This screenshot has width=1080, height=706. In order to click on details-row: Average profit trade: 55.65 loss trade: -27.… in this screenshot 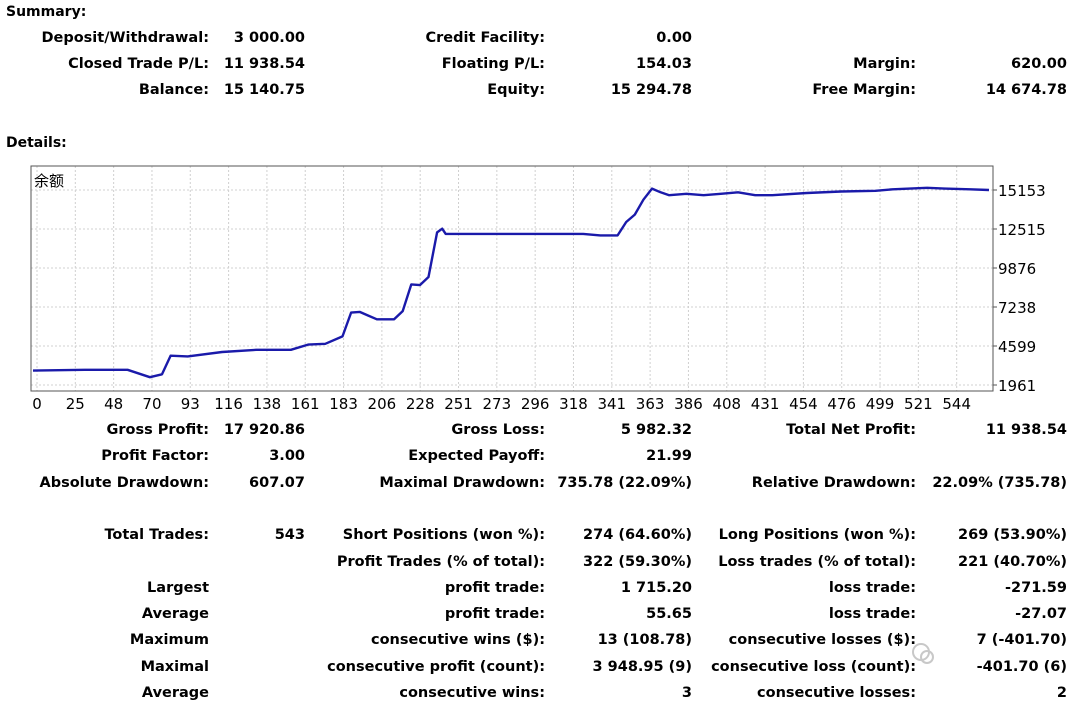, I will do `click(540, 614)`.